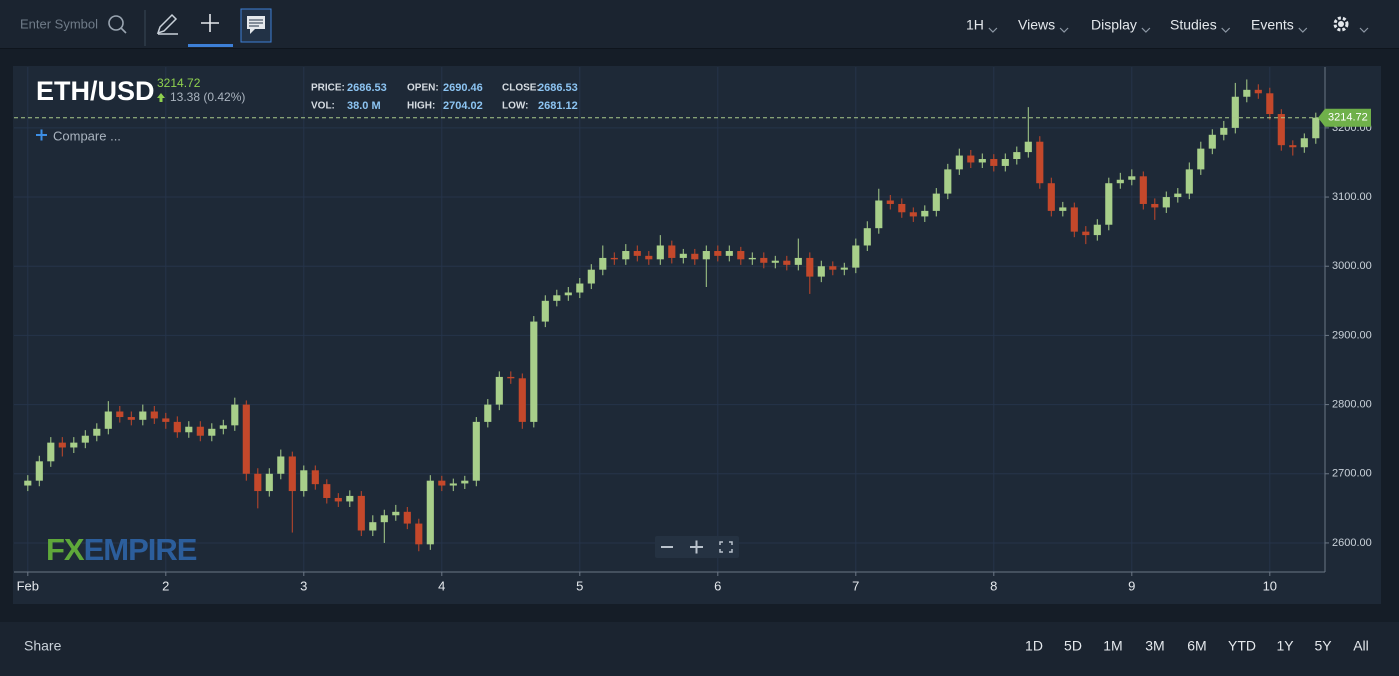 Image resolution: width=1399 pixels, height=676 pixels. Describe the element at coordinates (95, 91) in the screenshot. I see `symbol: ETH/USD` at that location.